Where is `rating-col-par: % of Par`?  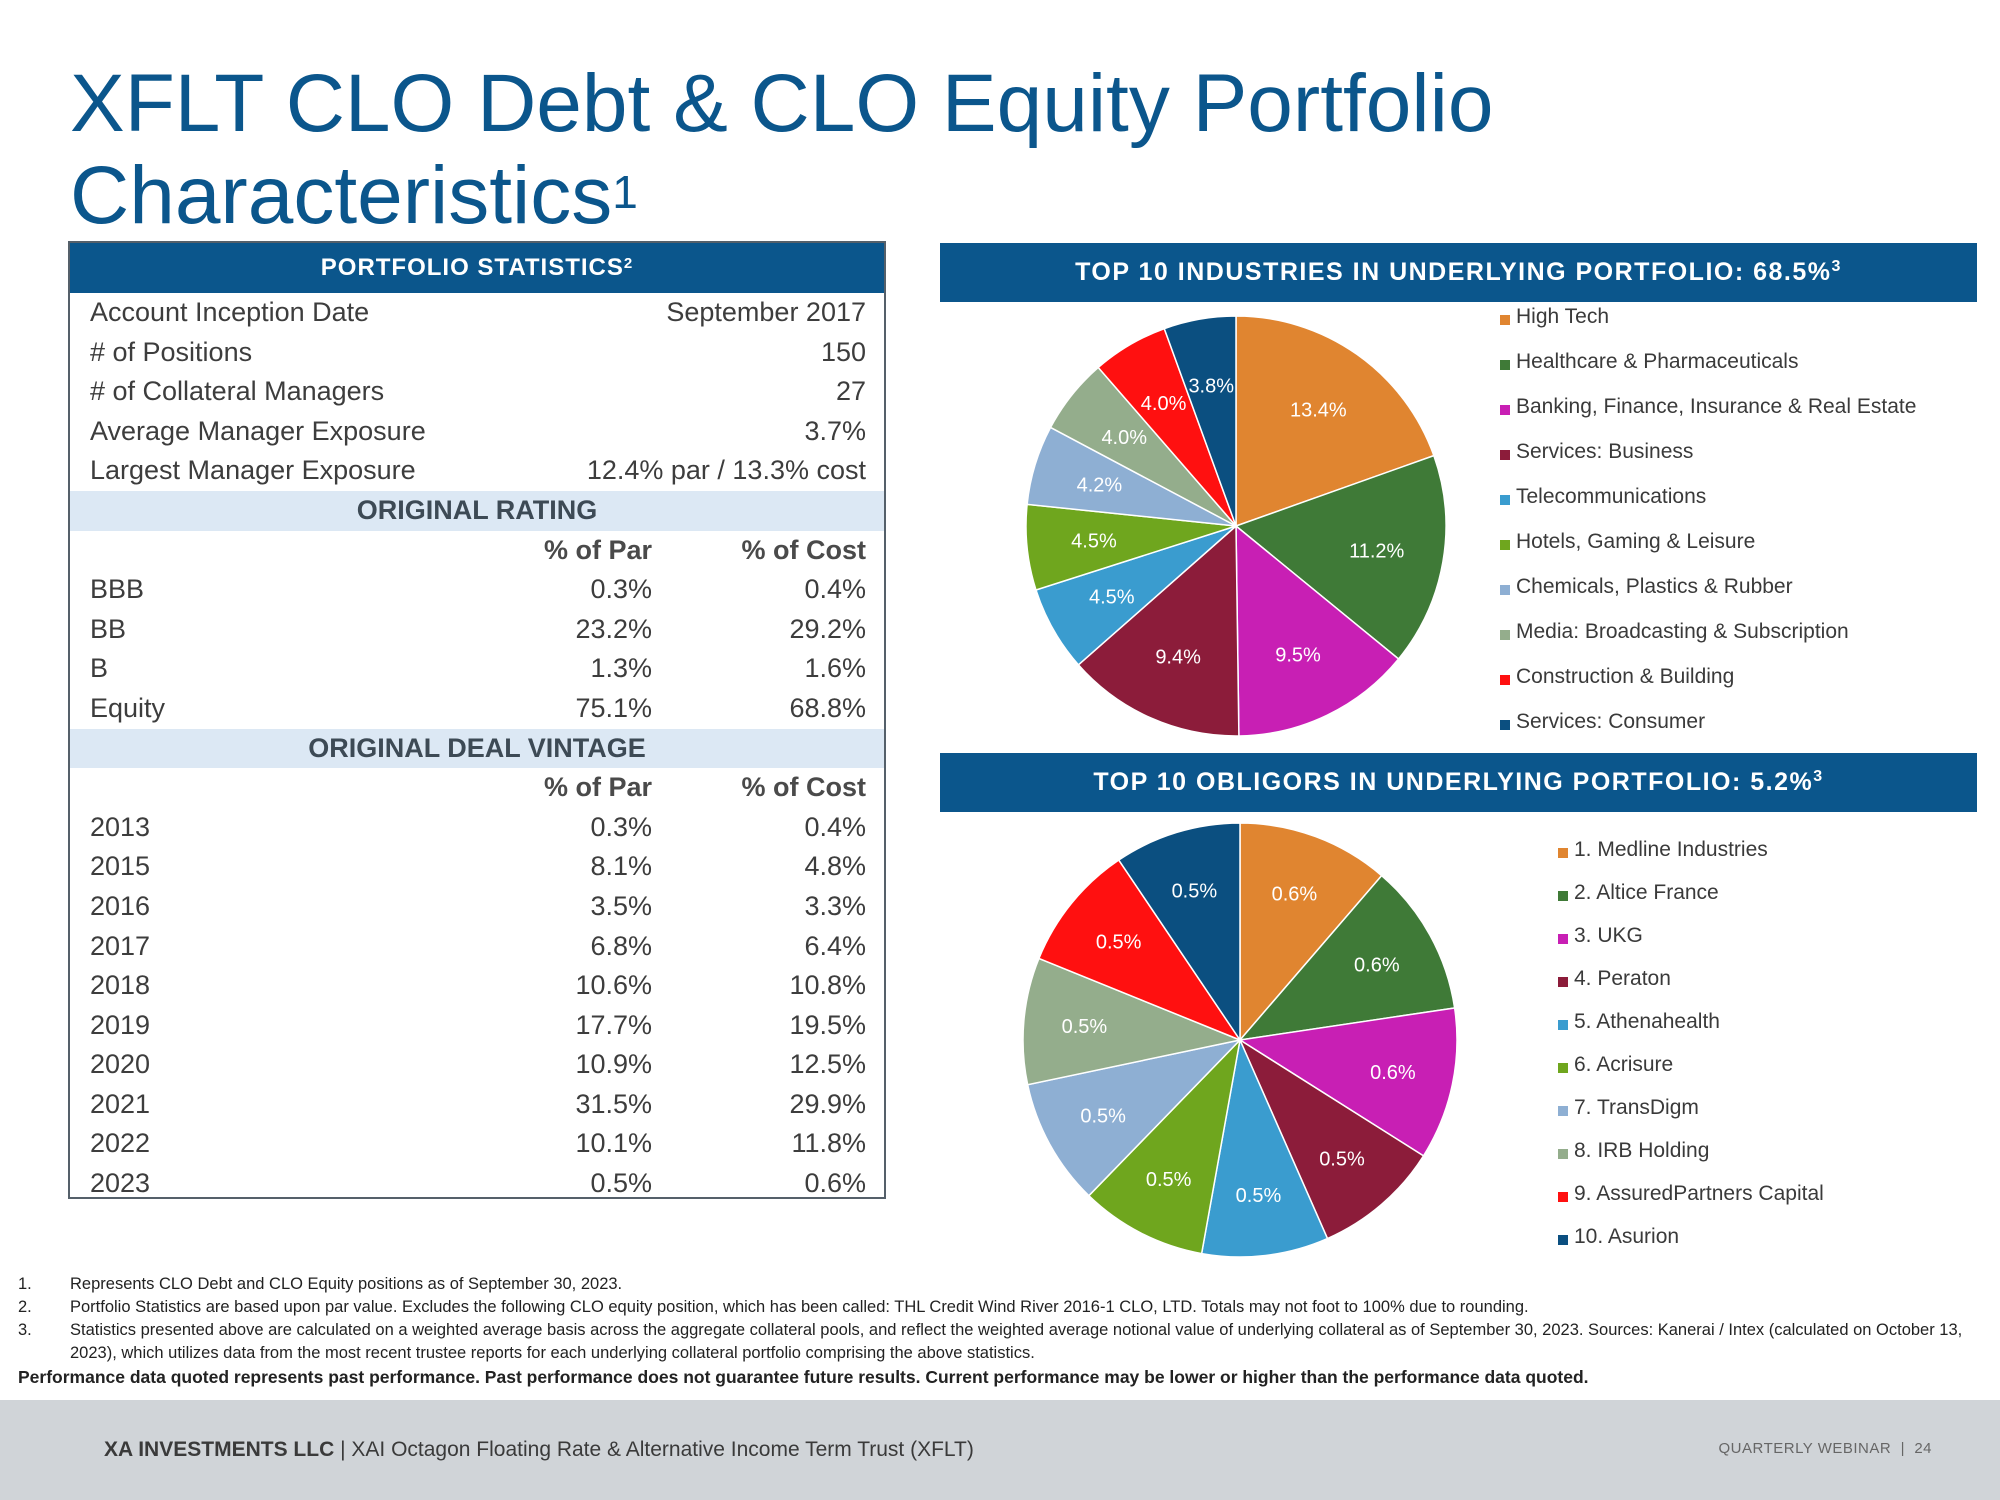 rating-col-par: % of Par is located at coordinates (597, 549).